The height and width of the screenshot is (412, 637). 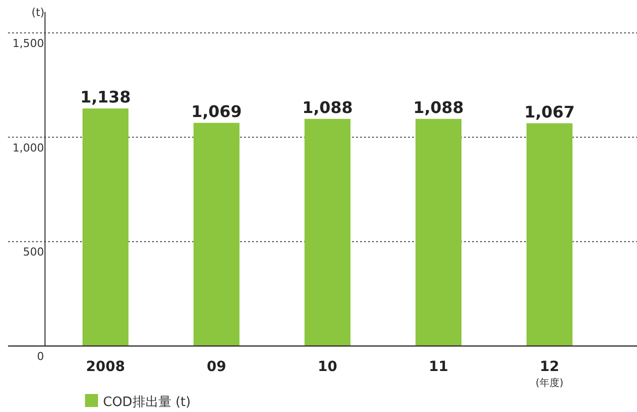 What do you see at coordinates (38, 12) in the screenshot?
I see `y-axis-title: (t)` at bounding box center [38, 12].